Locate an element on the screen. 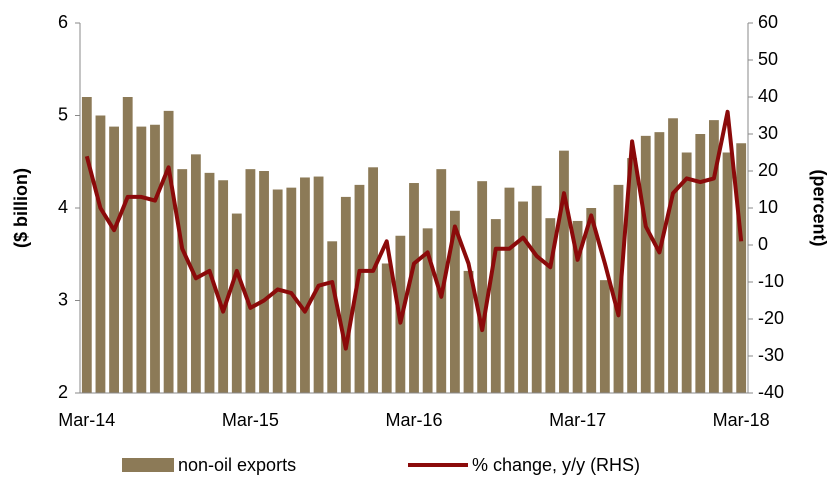 The height and width of the screenshot is (479, 836). y2-tick-label: 10 is located at coordinates (768, 207).